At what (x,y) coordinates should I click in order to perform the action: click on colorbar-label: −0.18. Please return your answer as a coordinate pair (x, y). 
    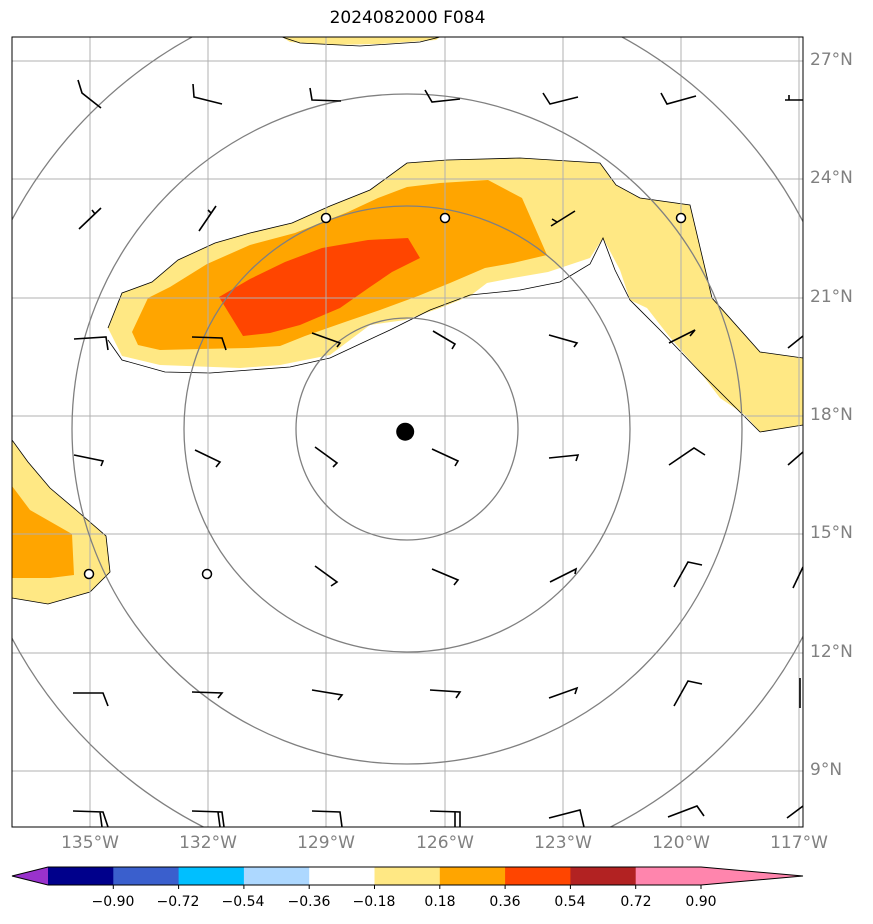
    Looking at the image, I should click on (374, 902).